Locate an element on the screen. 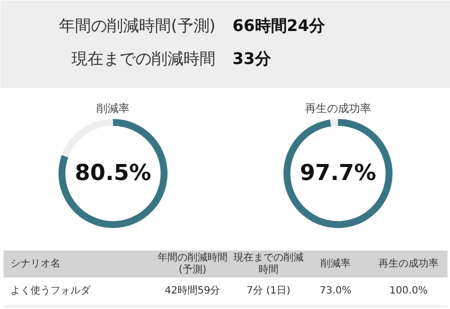  text: 100.0% is located at coordinates (408, 291).